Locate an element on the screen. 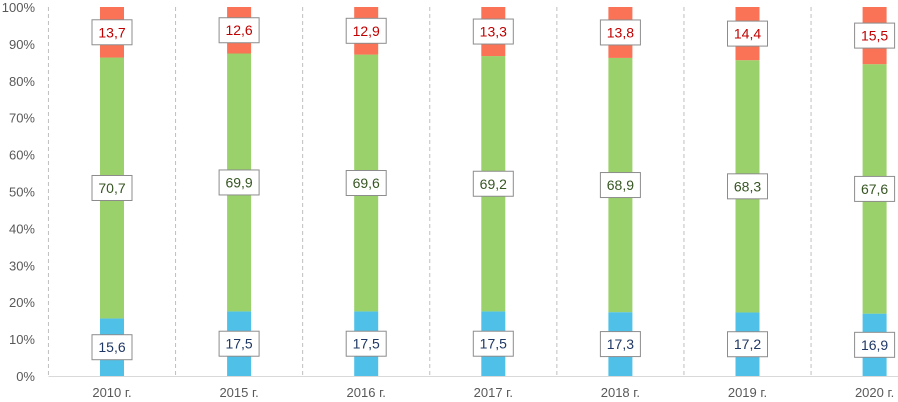  data-label-s2-6: 15,5 is located at coordinates (874, 36).